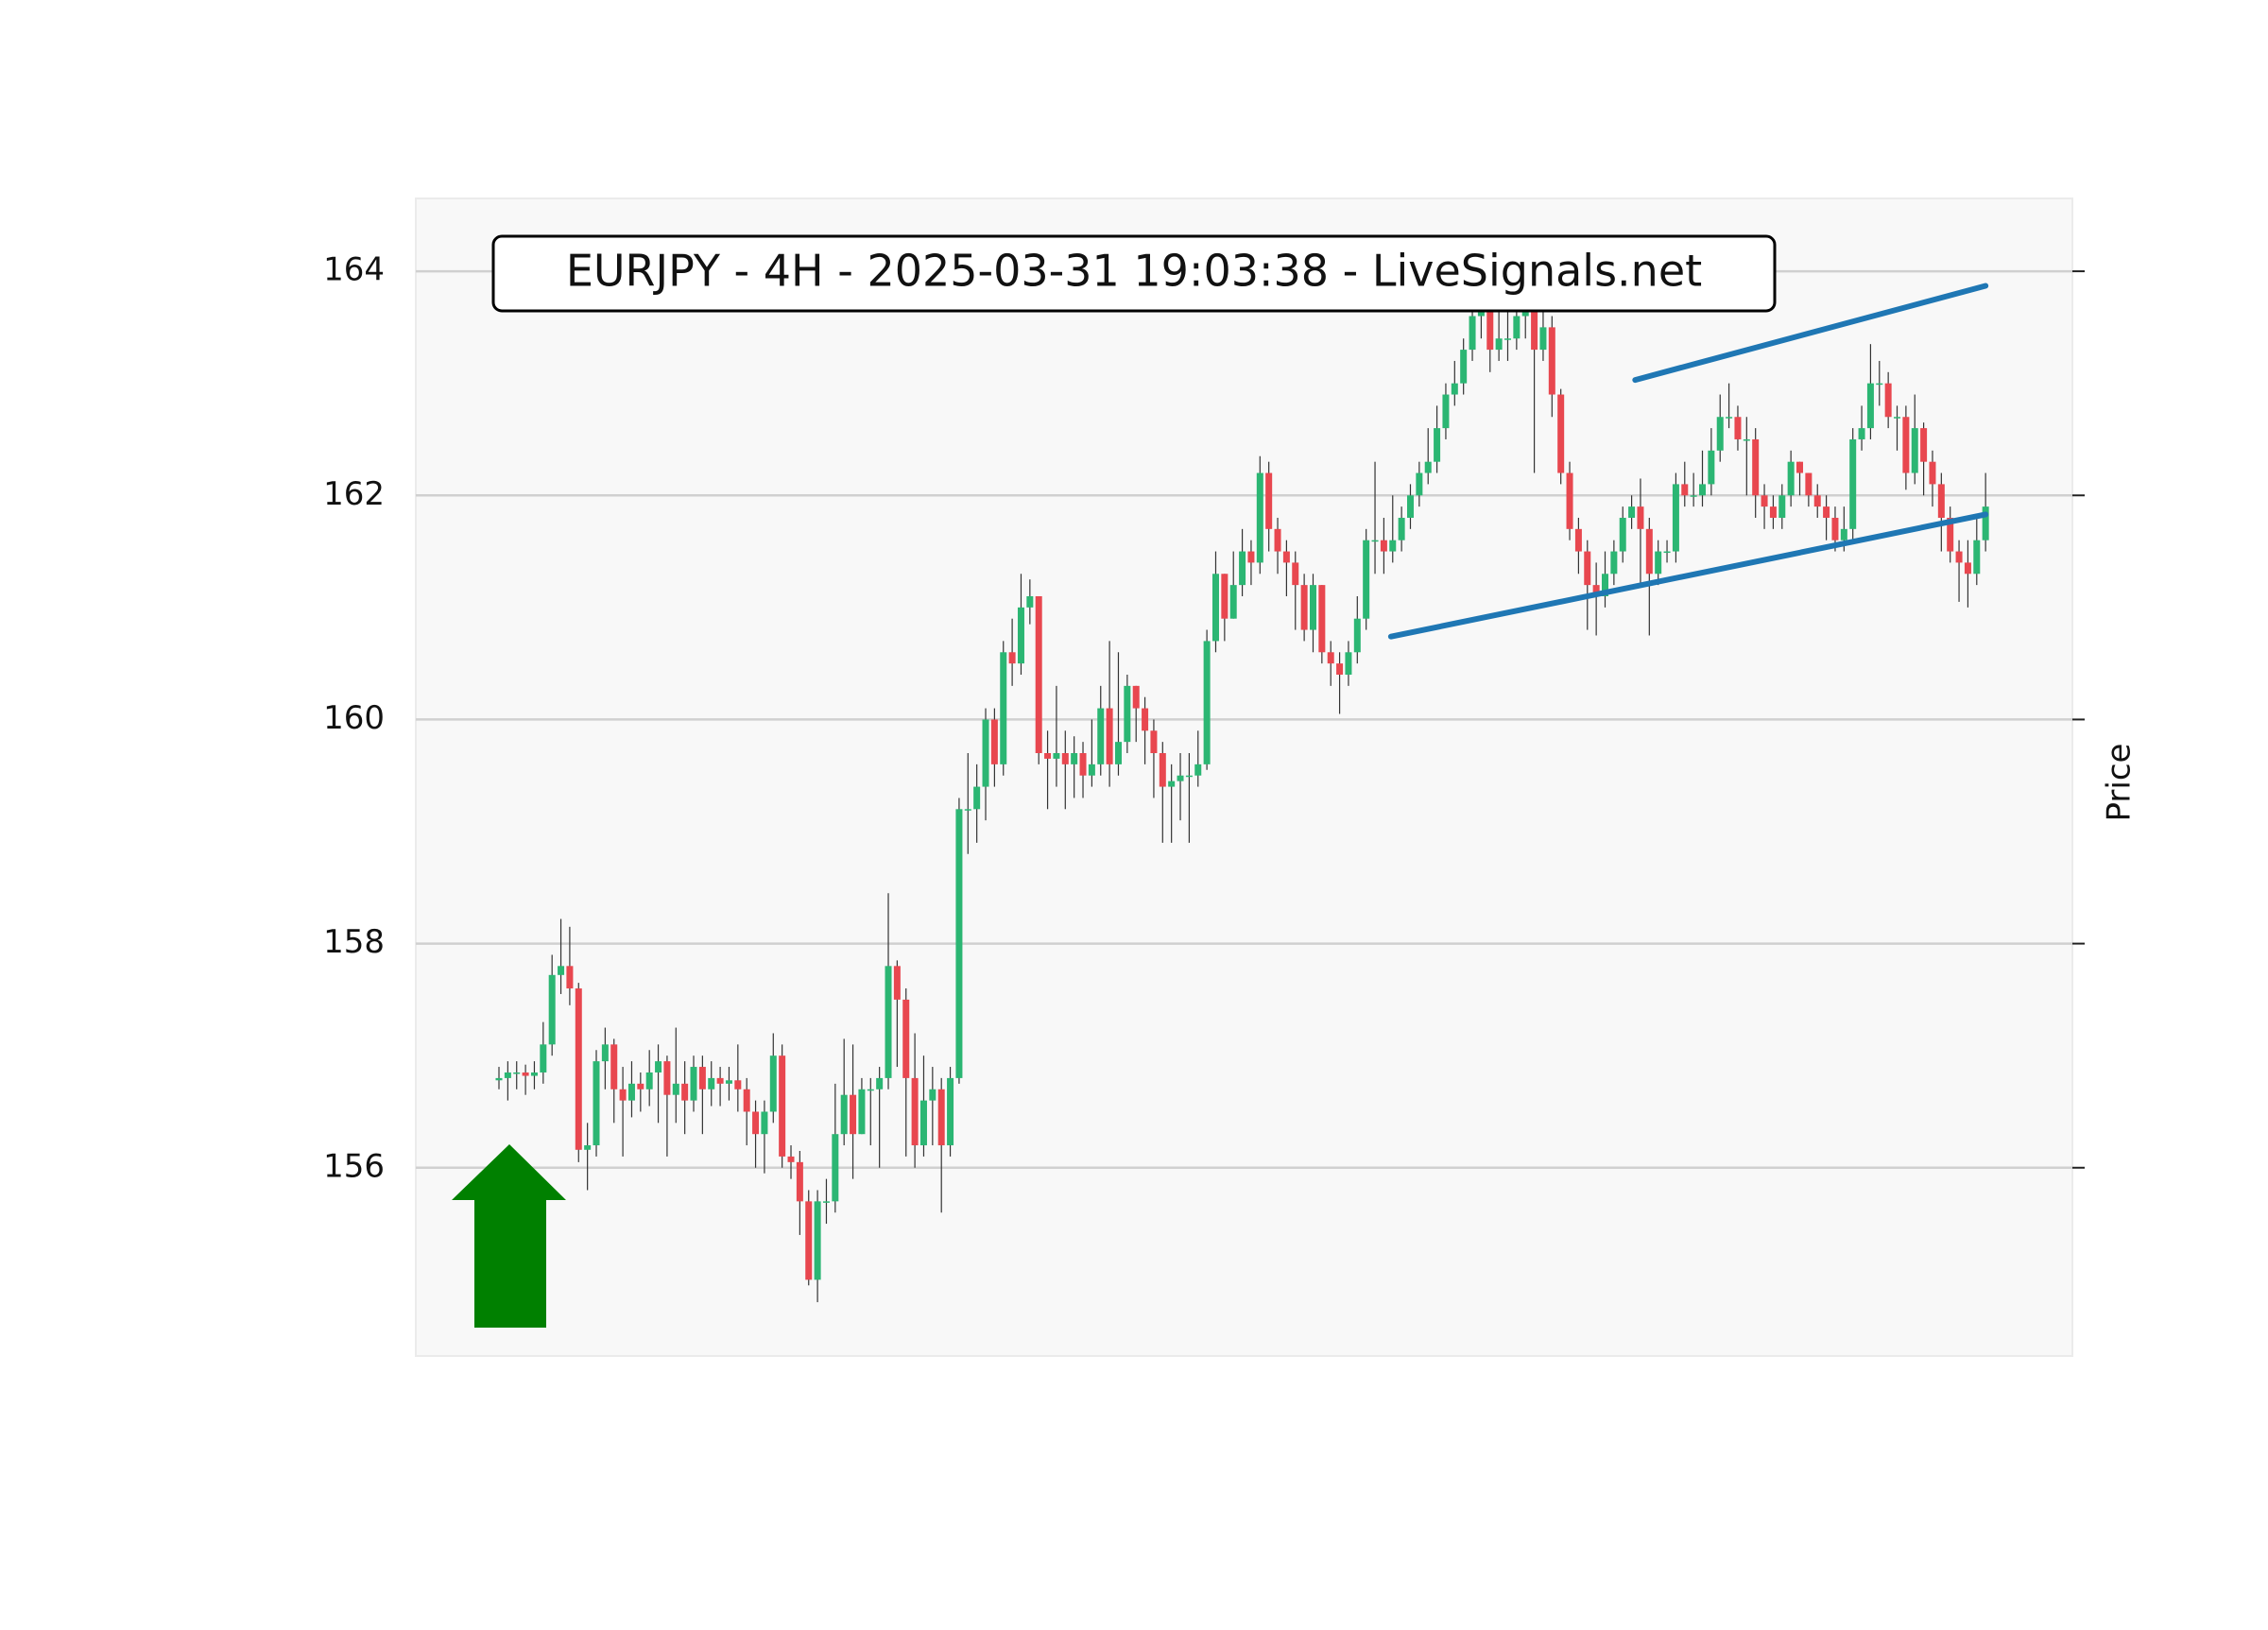 Image resolution: width=2268 pixels, height=1630 pixels. What do you see at coordinates (354, 494) in the screenshot?
I see `y-tick-label: 162` at bounding box center [354, 494].